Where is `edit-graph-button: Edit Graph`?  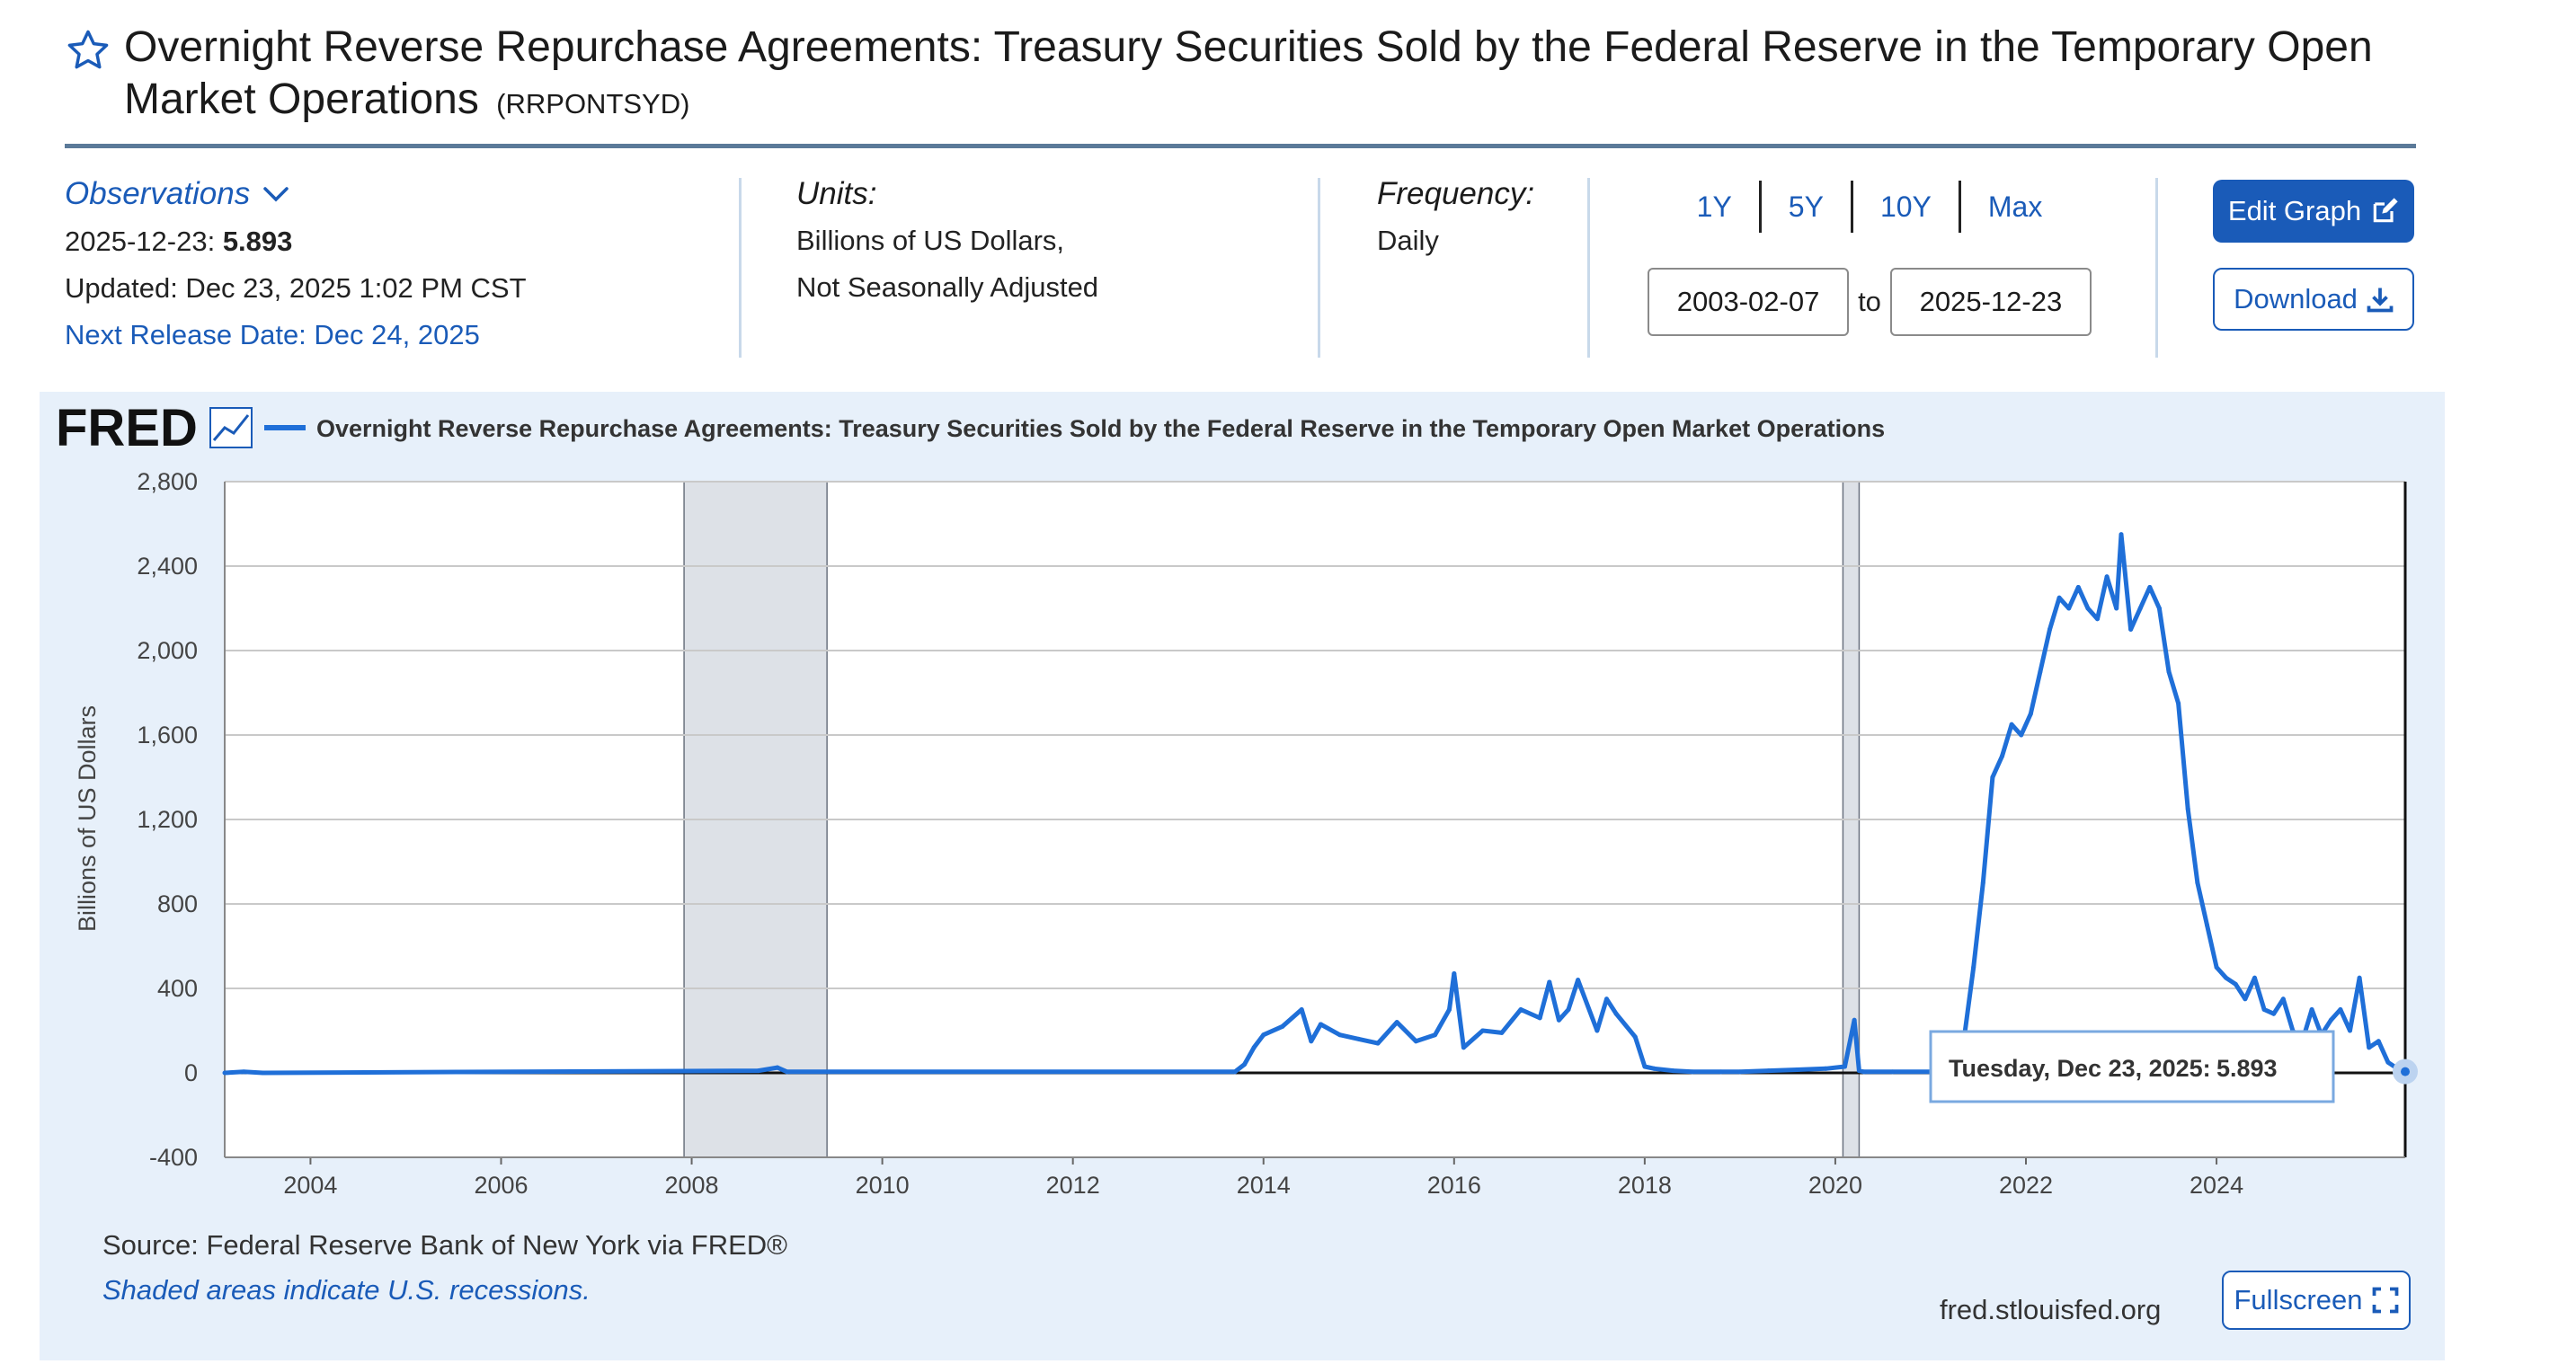
edit-graph-button: Edit Graph is located at coordinates (2313, 211).